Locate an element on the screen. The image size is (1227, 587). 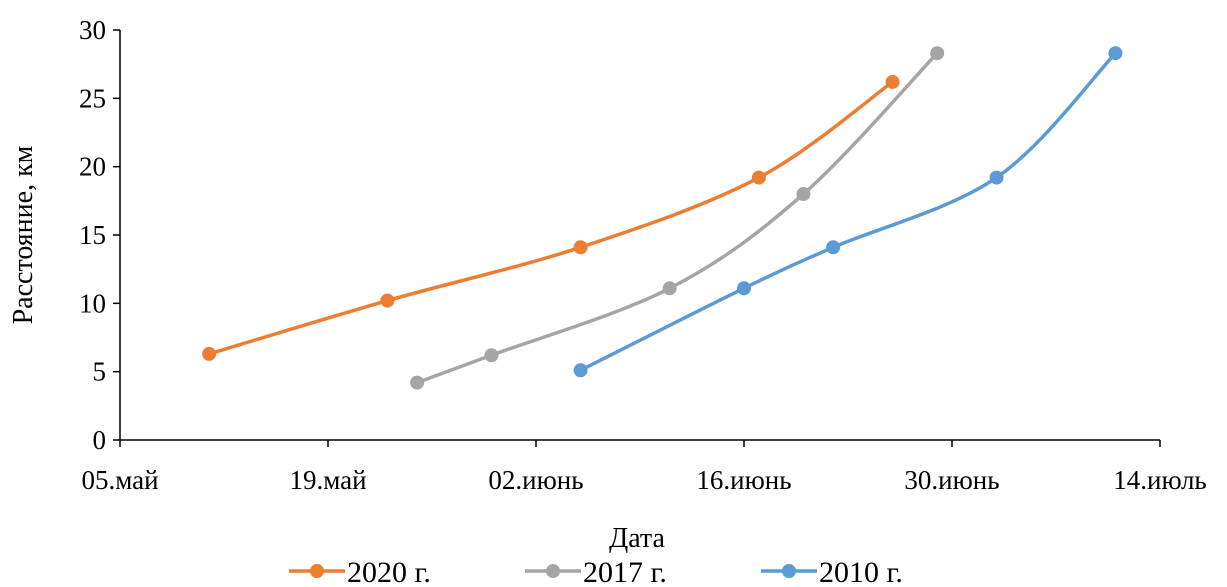
y-tick-label: 0 is located at coordinates (100, 440).